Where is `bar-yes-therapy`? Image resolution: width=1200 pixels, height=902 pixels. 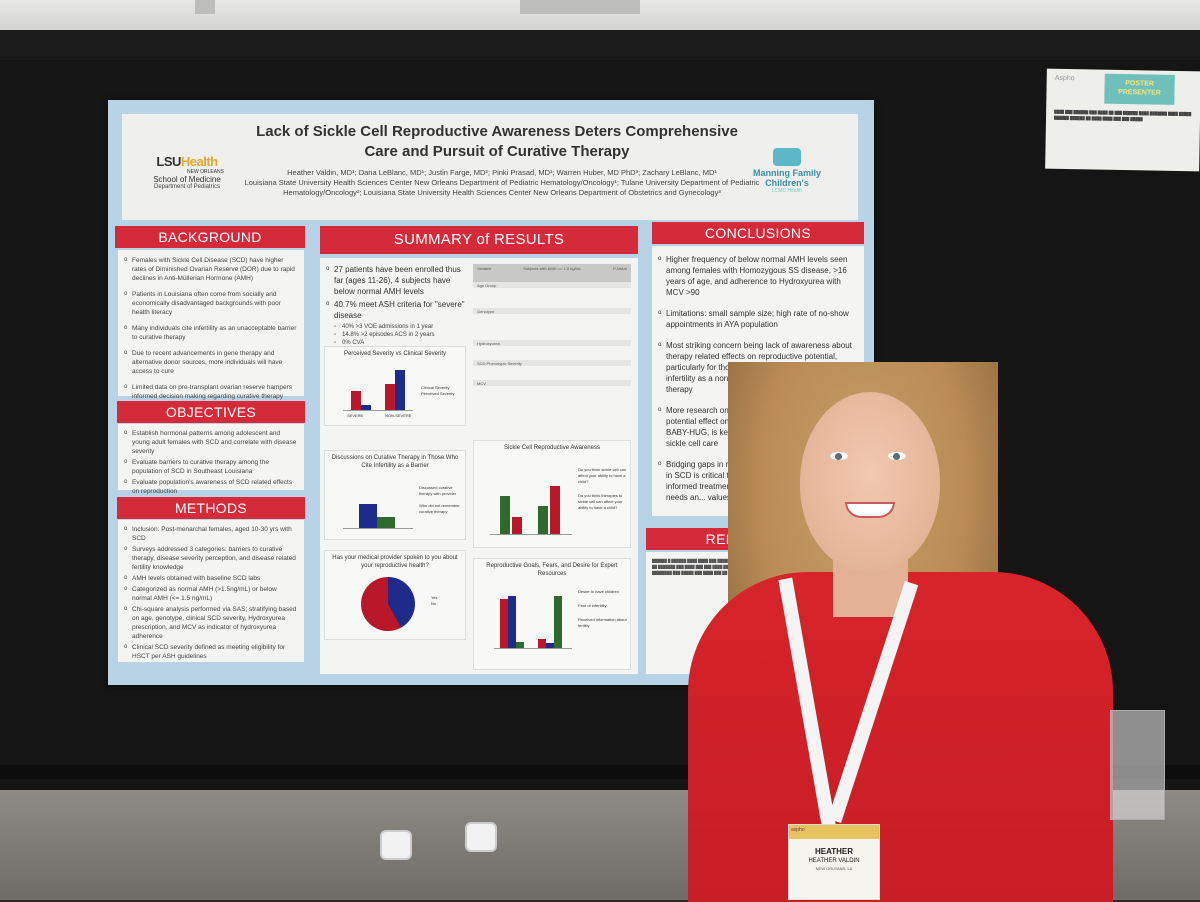
bar-yes-therapy is located at coordinates (517, 525).